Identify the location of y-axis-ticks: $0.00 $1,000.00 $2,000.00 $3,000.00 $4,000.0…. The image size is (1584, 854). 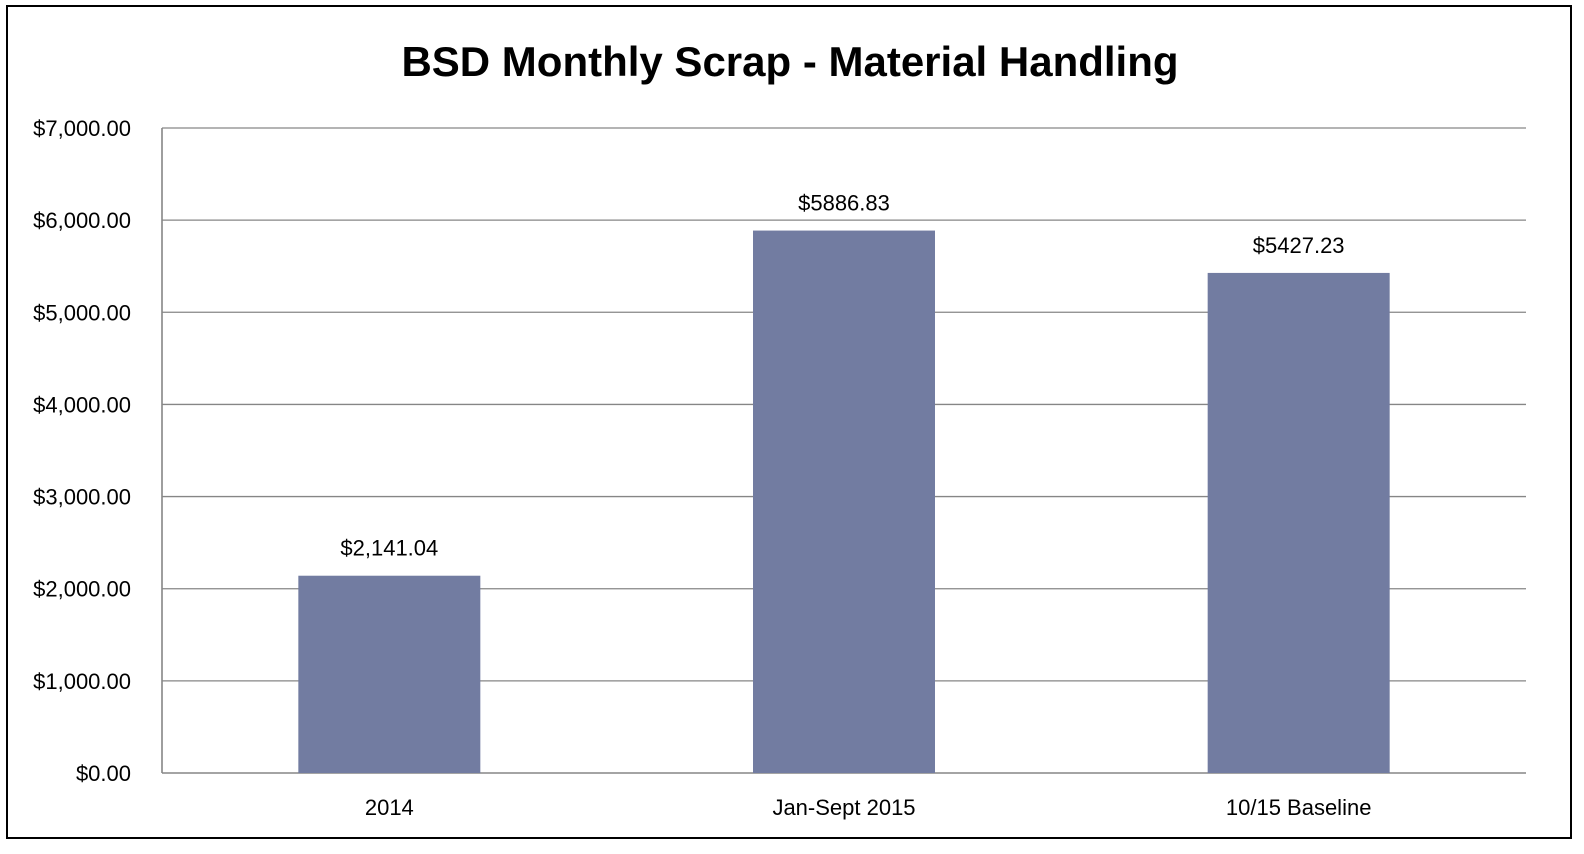
(82, 451).